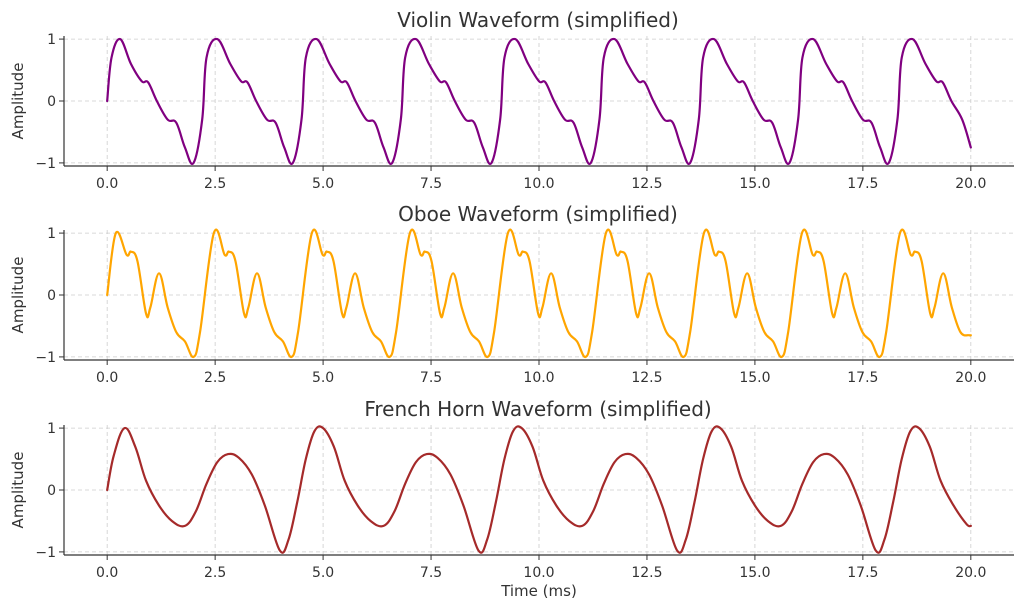 Image resolution: width=1024 pixels, height=610 pixels. I want to click on x-axis-label: Time (ms), so click(538, 591).